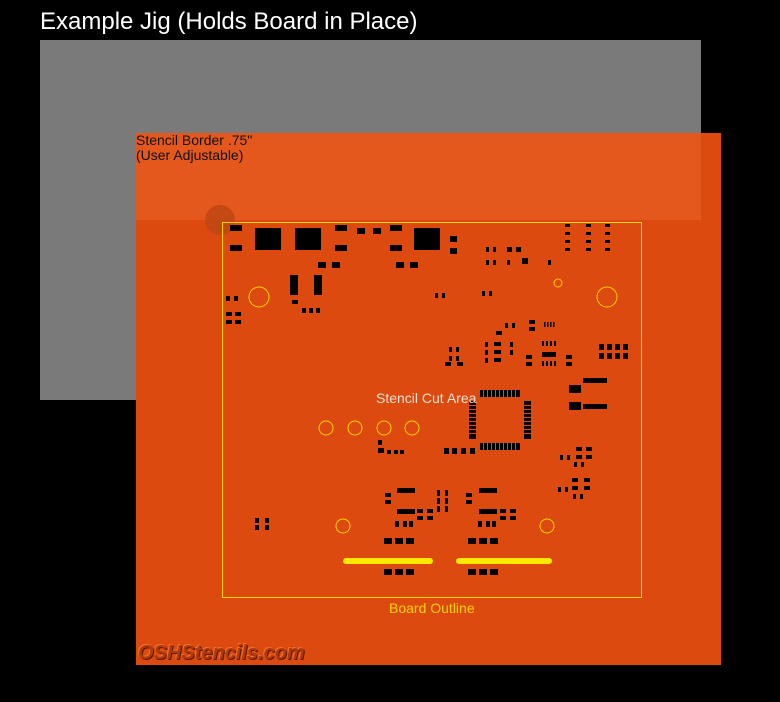  Describe the element at coordinates (221, 653) in the screenshot. I see `brand-watermark: OSHStencils.com` at that location.